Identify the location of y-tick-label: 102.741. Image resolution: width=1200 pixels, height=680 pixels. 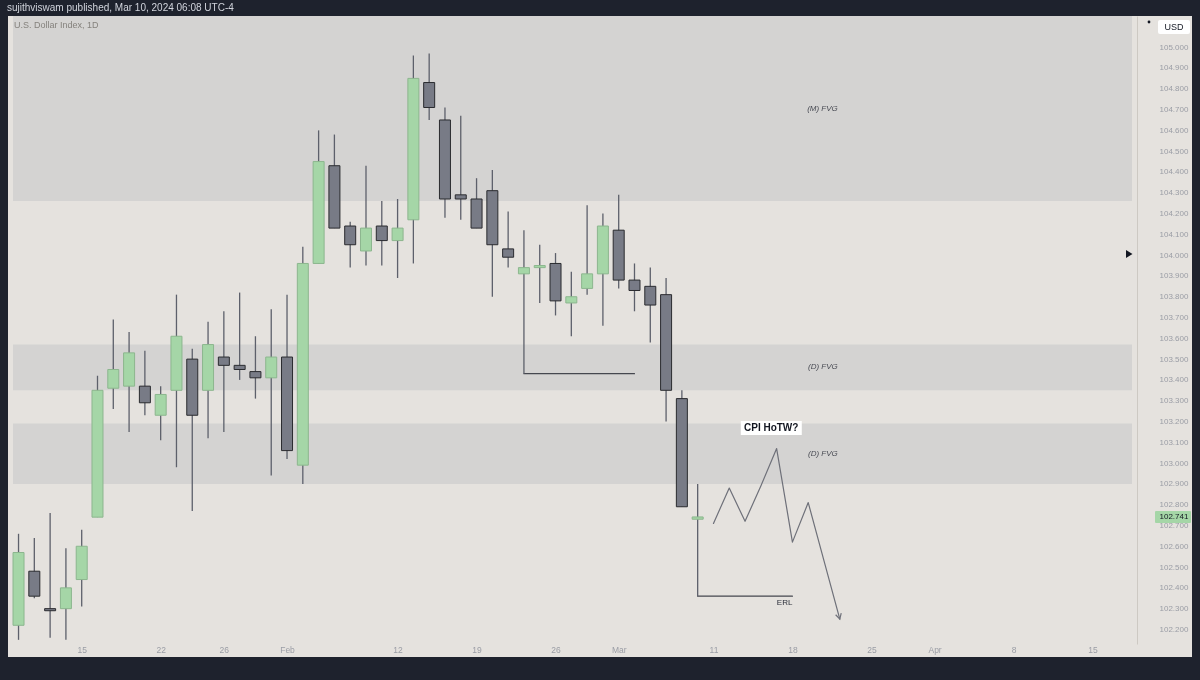
(1174, 517).